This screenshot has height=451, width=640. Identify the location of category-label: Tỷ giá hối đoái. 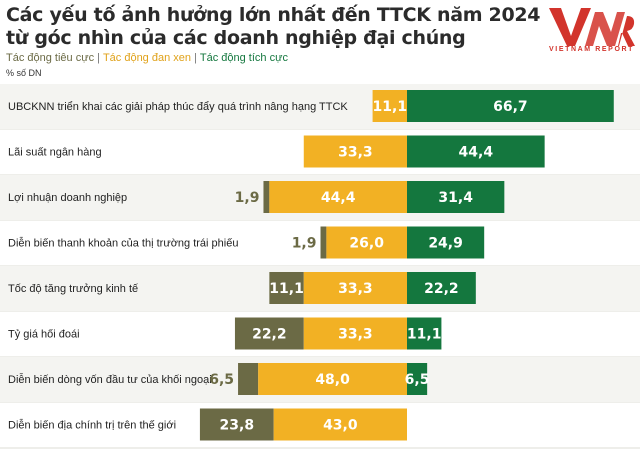
(44, 335).